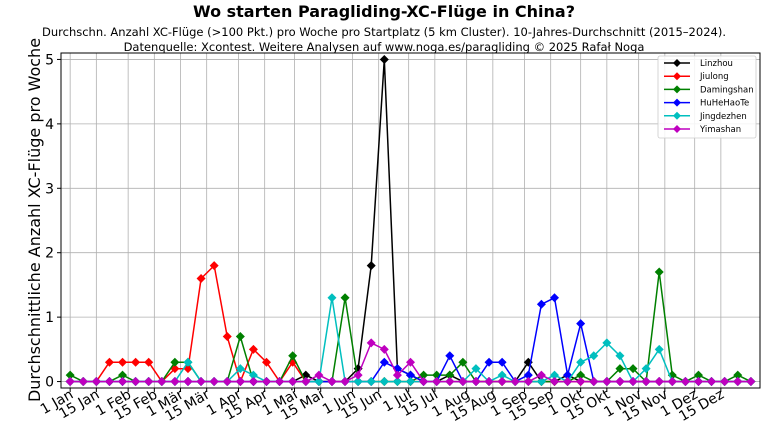 The image size is (768, 432). Describe the element at coordinates (49, 125) in the screenshot. I see `y-tick-label: 4` at that location.